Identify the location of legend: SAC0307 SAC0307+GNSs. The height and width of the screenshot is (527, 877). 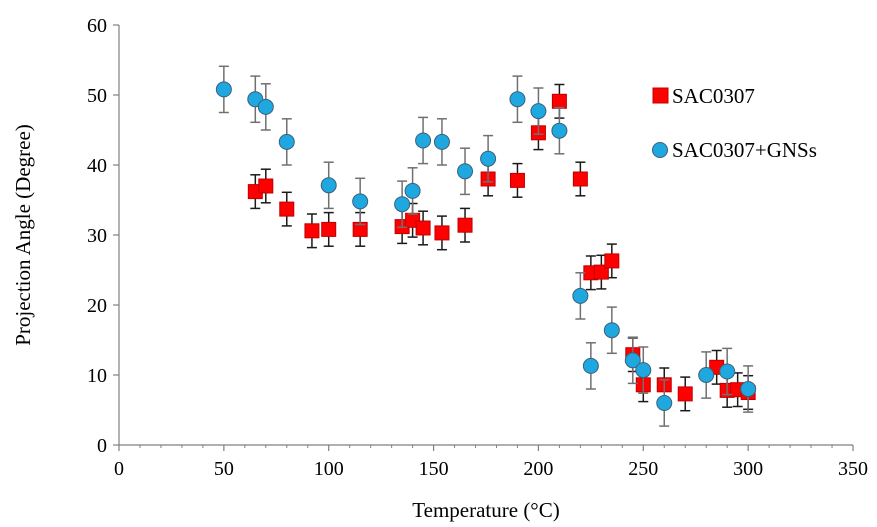
(734, 123).